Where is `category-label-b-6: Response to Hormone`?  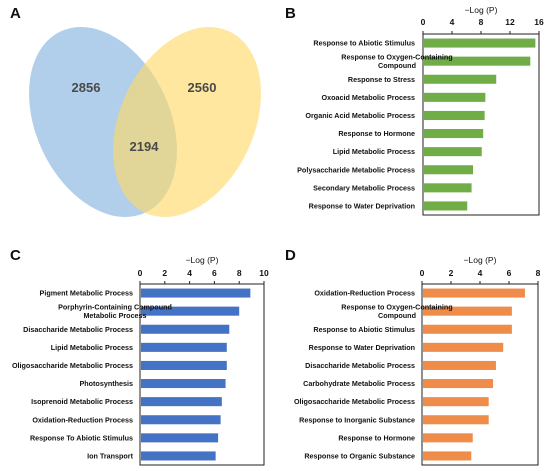
category-label-b-6: Response to Hormone is located at coordinates (376, 133).